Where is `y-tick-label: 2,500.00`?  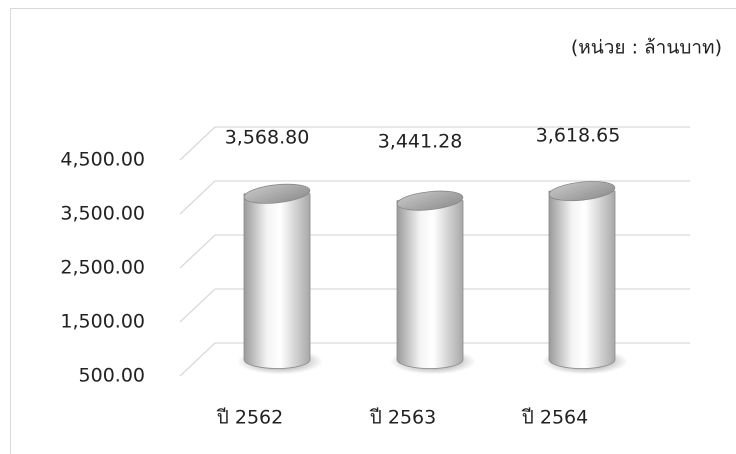 y-tick-label: 2,500.00 is located at coordinates (102, 268).